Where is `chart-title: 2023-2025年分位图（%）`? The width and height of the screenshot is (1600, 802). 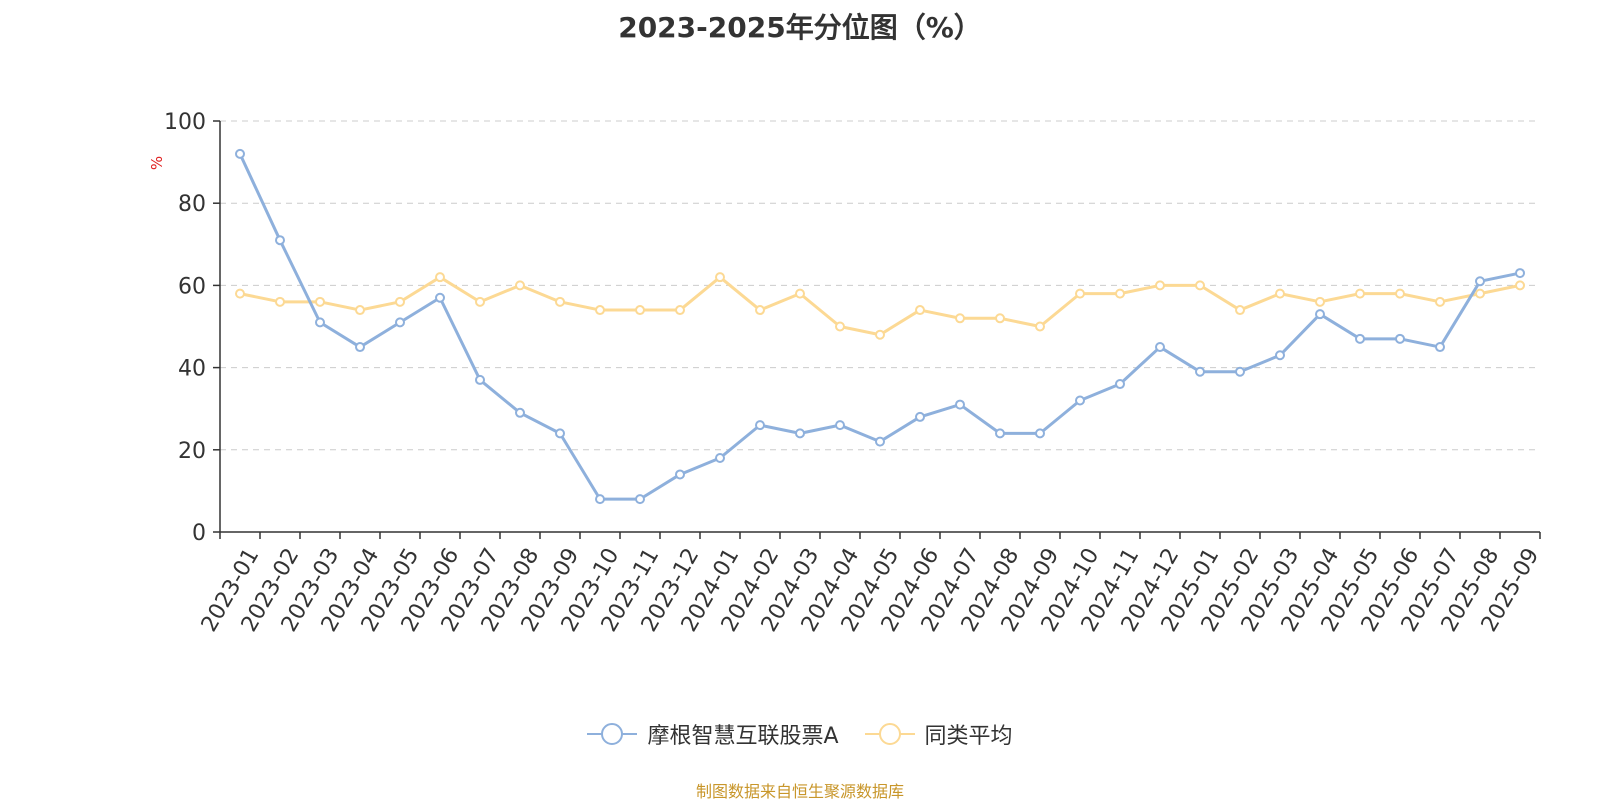 chart-title: 2023-2025年分位图（%） is located at coordinates (800, 27).